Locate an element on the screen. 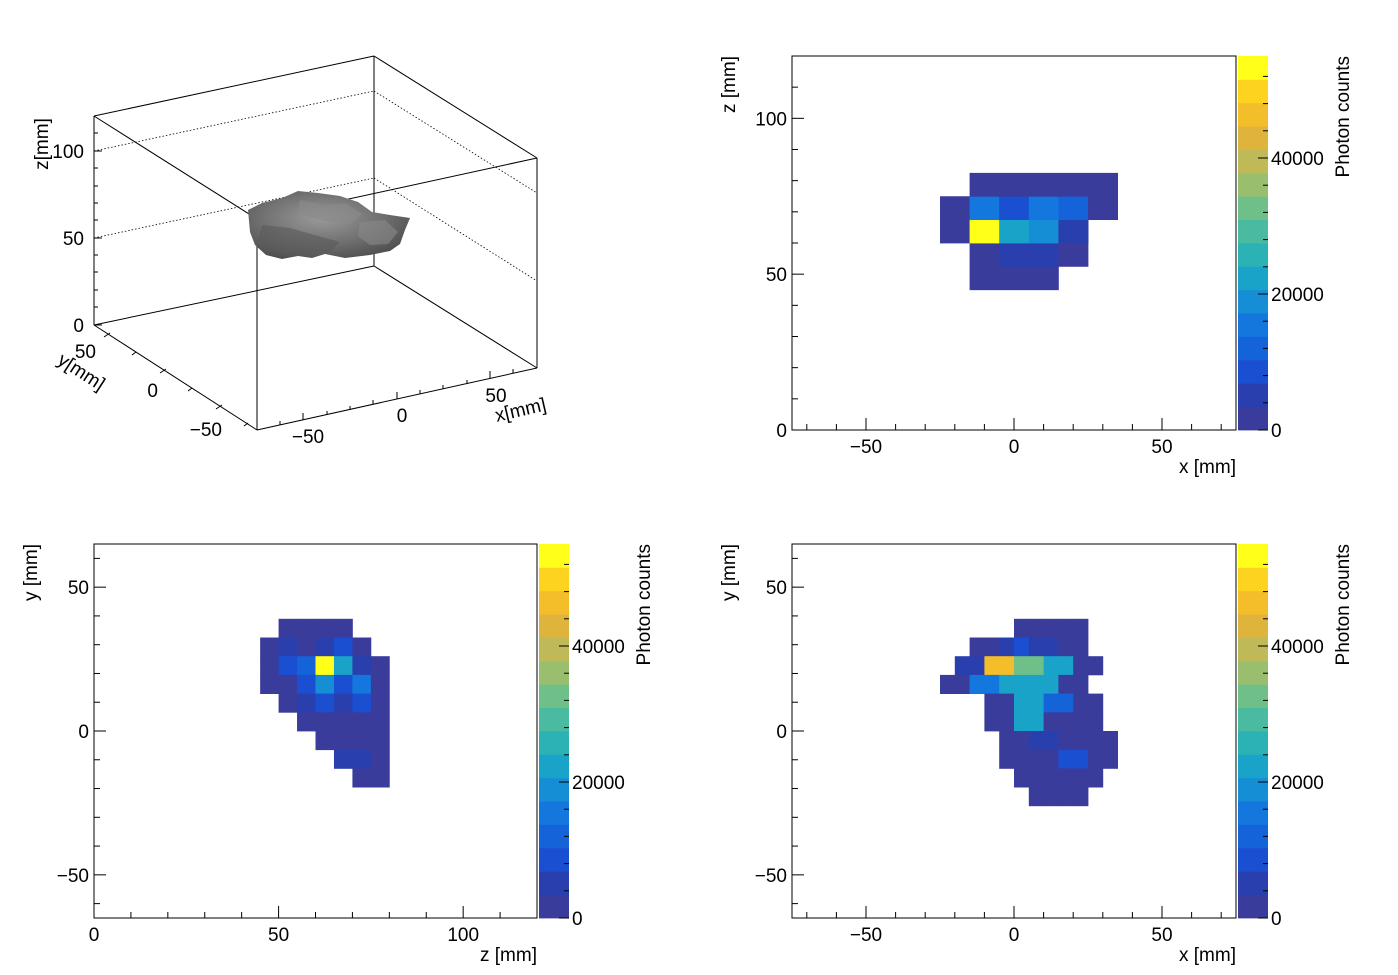 The image size is (1398, 975). x-axis-label: z [mm] is located at coordinates (508, 955).